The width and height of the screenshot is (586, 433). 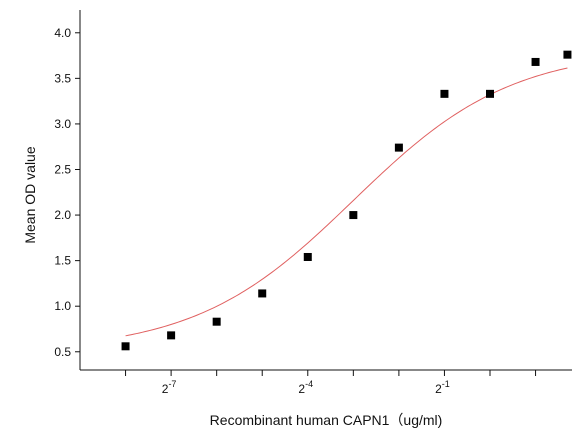 I want to click on y-tick-label: 1.5, so click(x=62, y=261).